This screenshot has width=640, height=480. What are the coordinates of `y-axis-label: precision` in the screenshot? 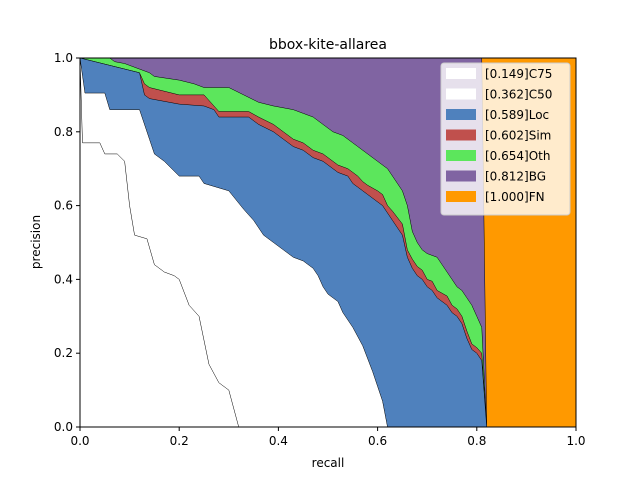 It's located at (36, 242).